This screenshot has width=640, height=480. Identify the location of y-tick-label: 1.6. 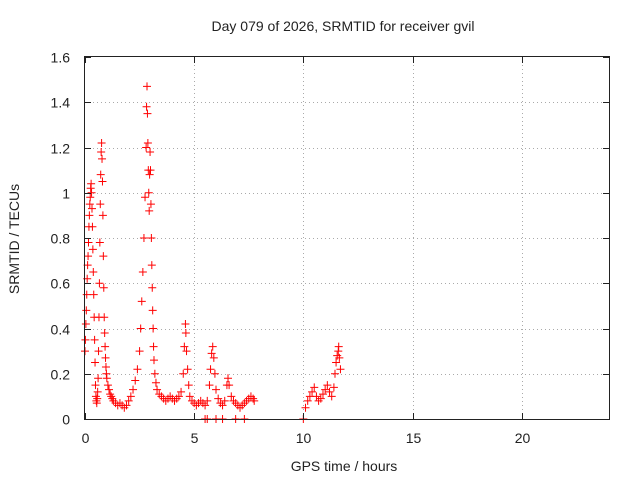
(61, 58).